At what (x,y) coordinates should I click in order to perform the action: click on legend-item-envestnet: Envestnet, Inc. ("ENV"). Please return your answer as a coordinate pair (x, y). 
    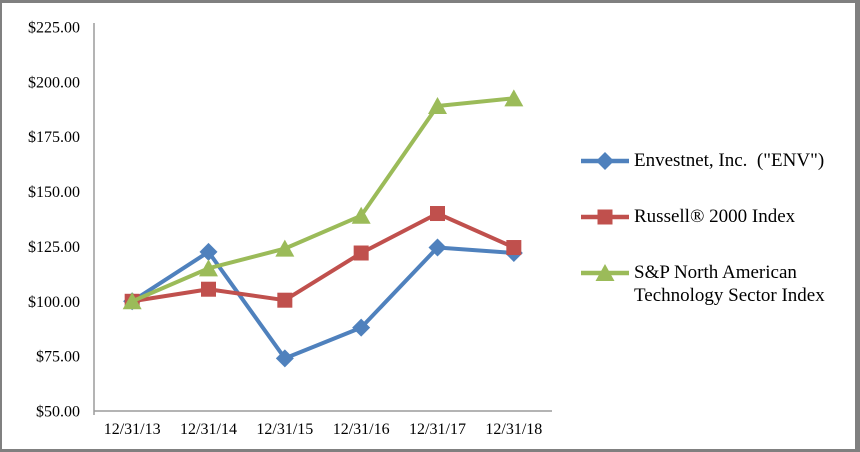
    Looking at the image, I should click on (716, 160).